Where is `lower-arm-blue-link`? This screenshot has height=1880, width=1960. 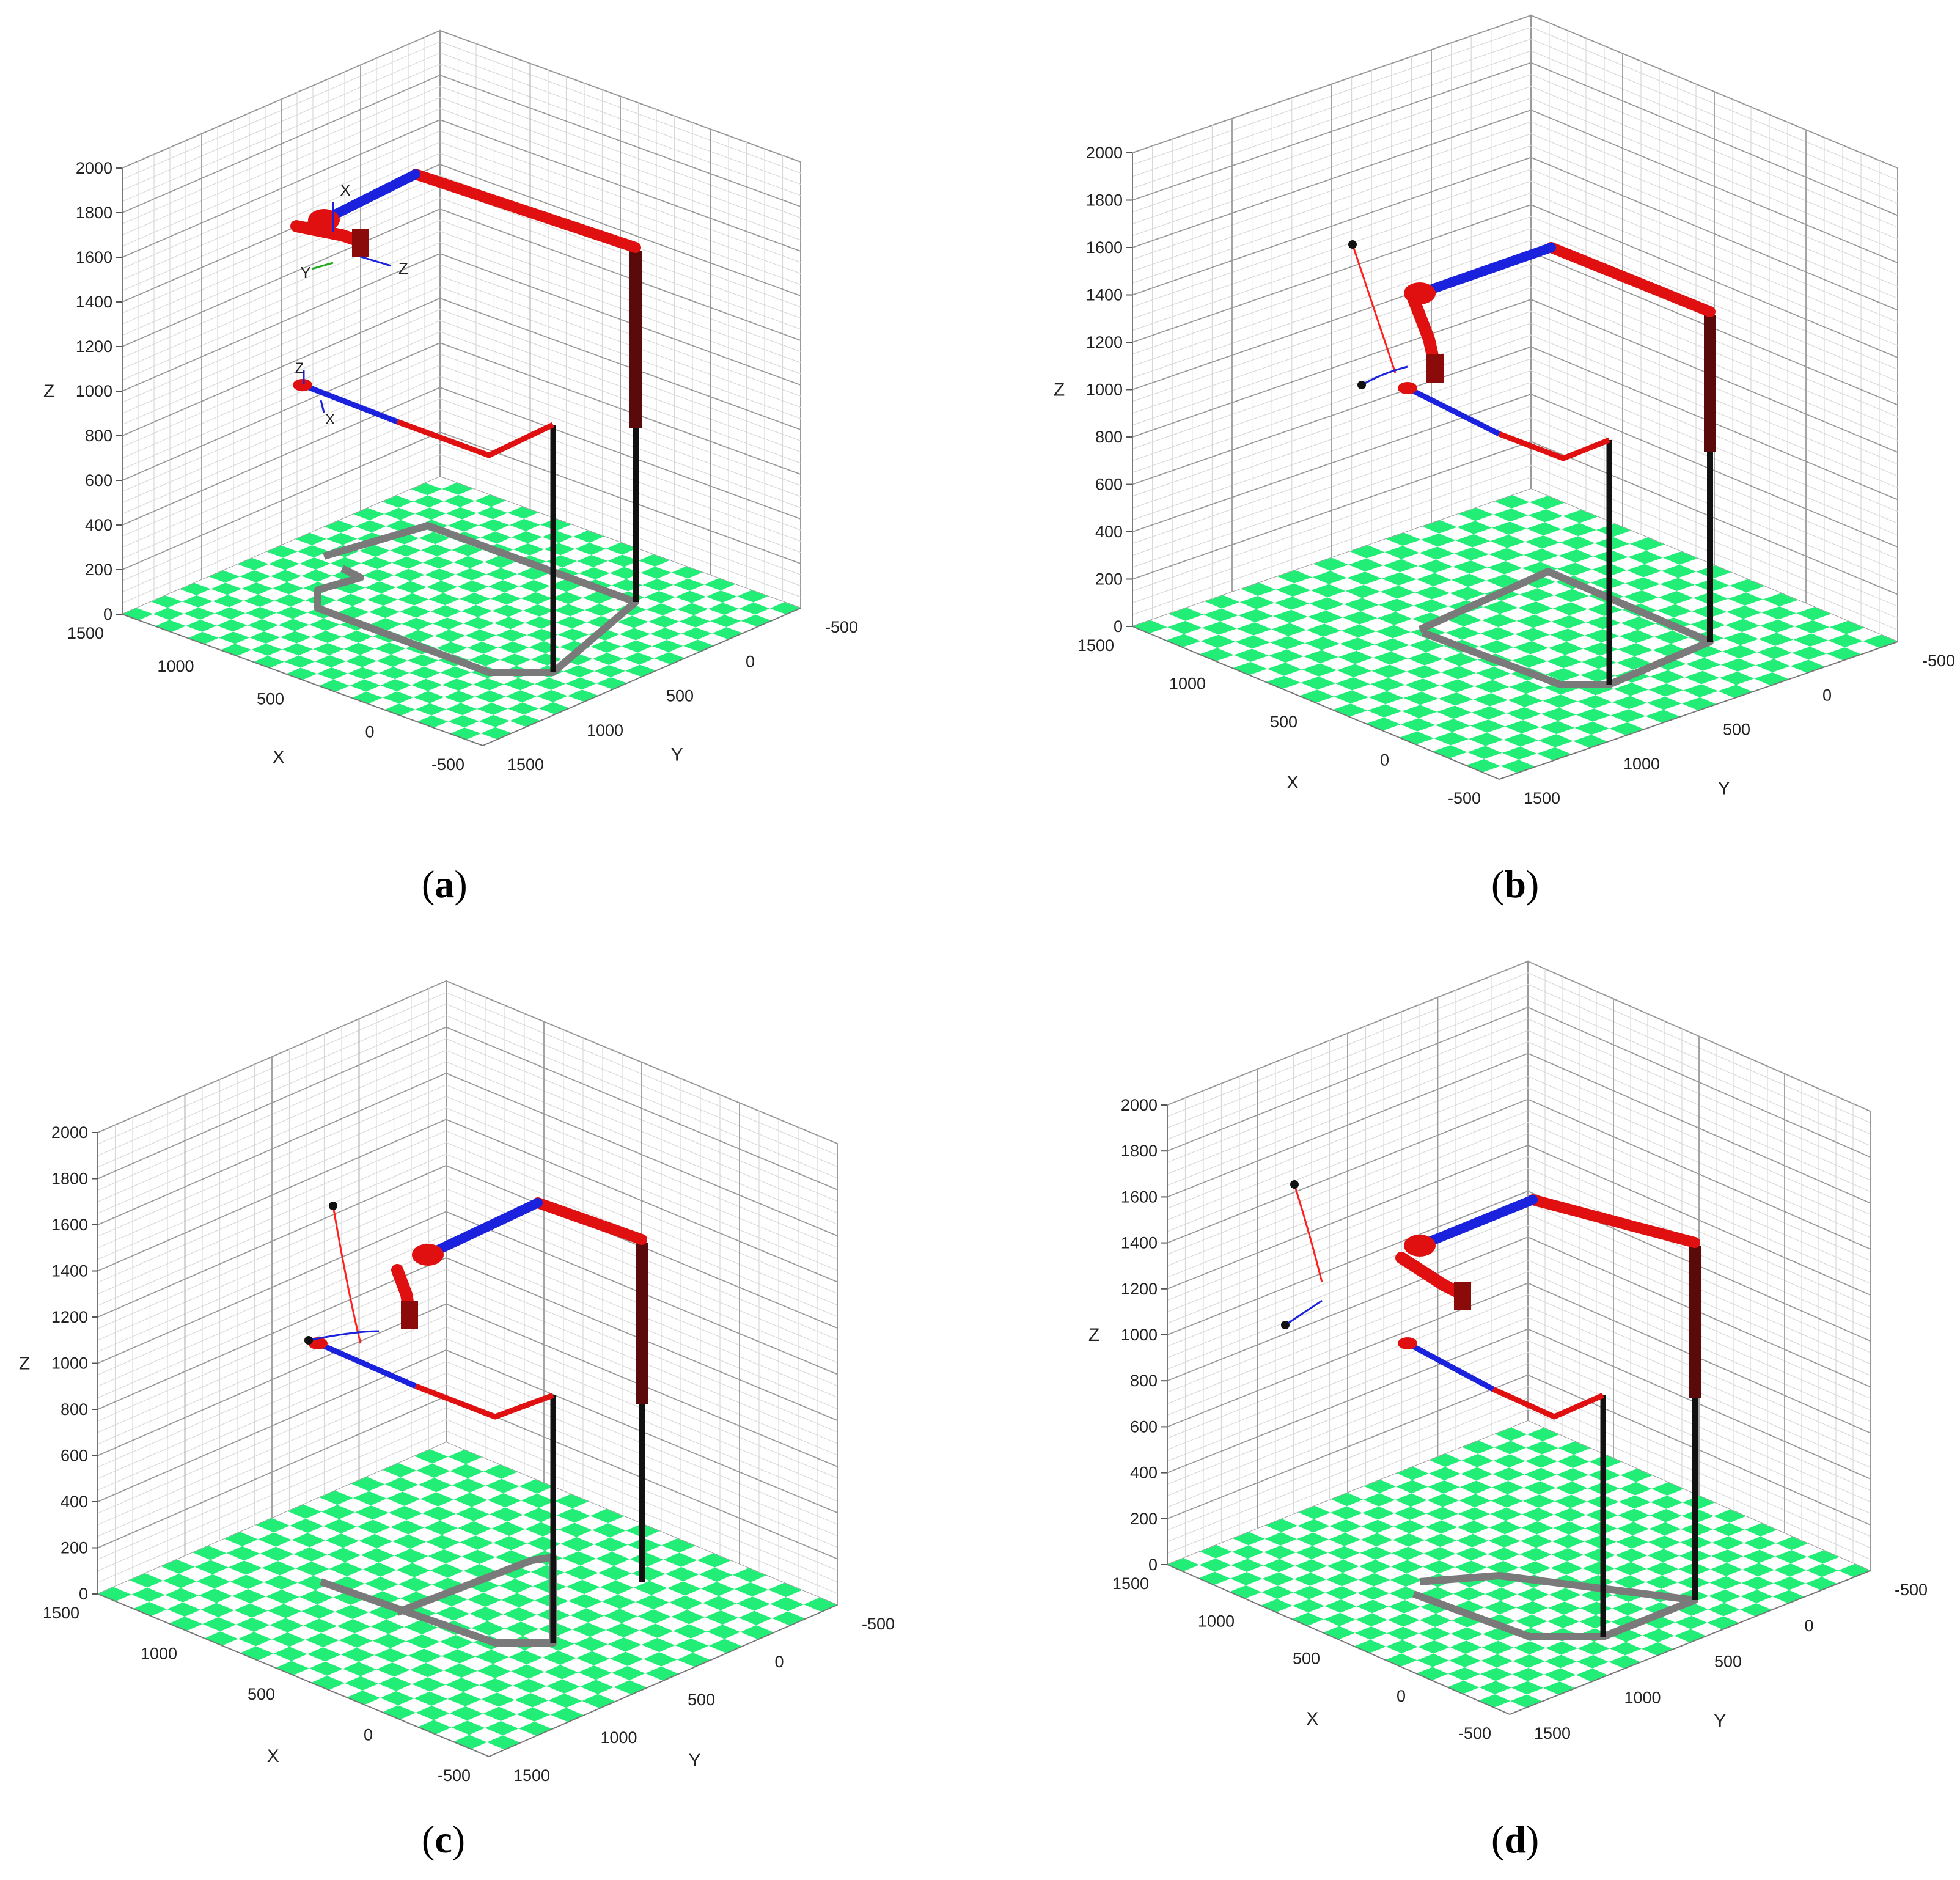 lower-arm-blue-link is located at coordinates (1454, 411).